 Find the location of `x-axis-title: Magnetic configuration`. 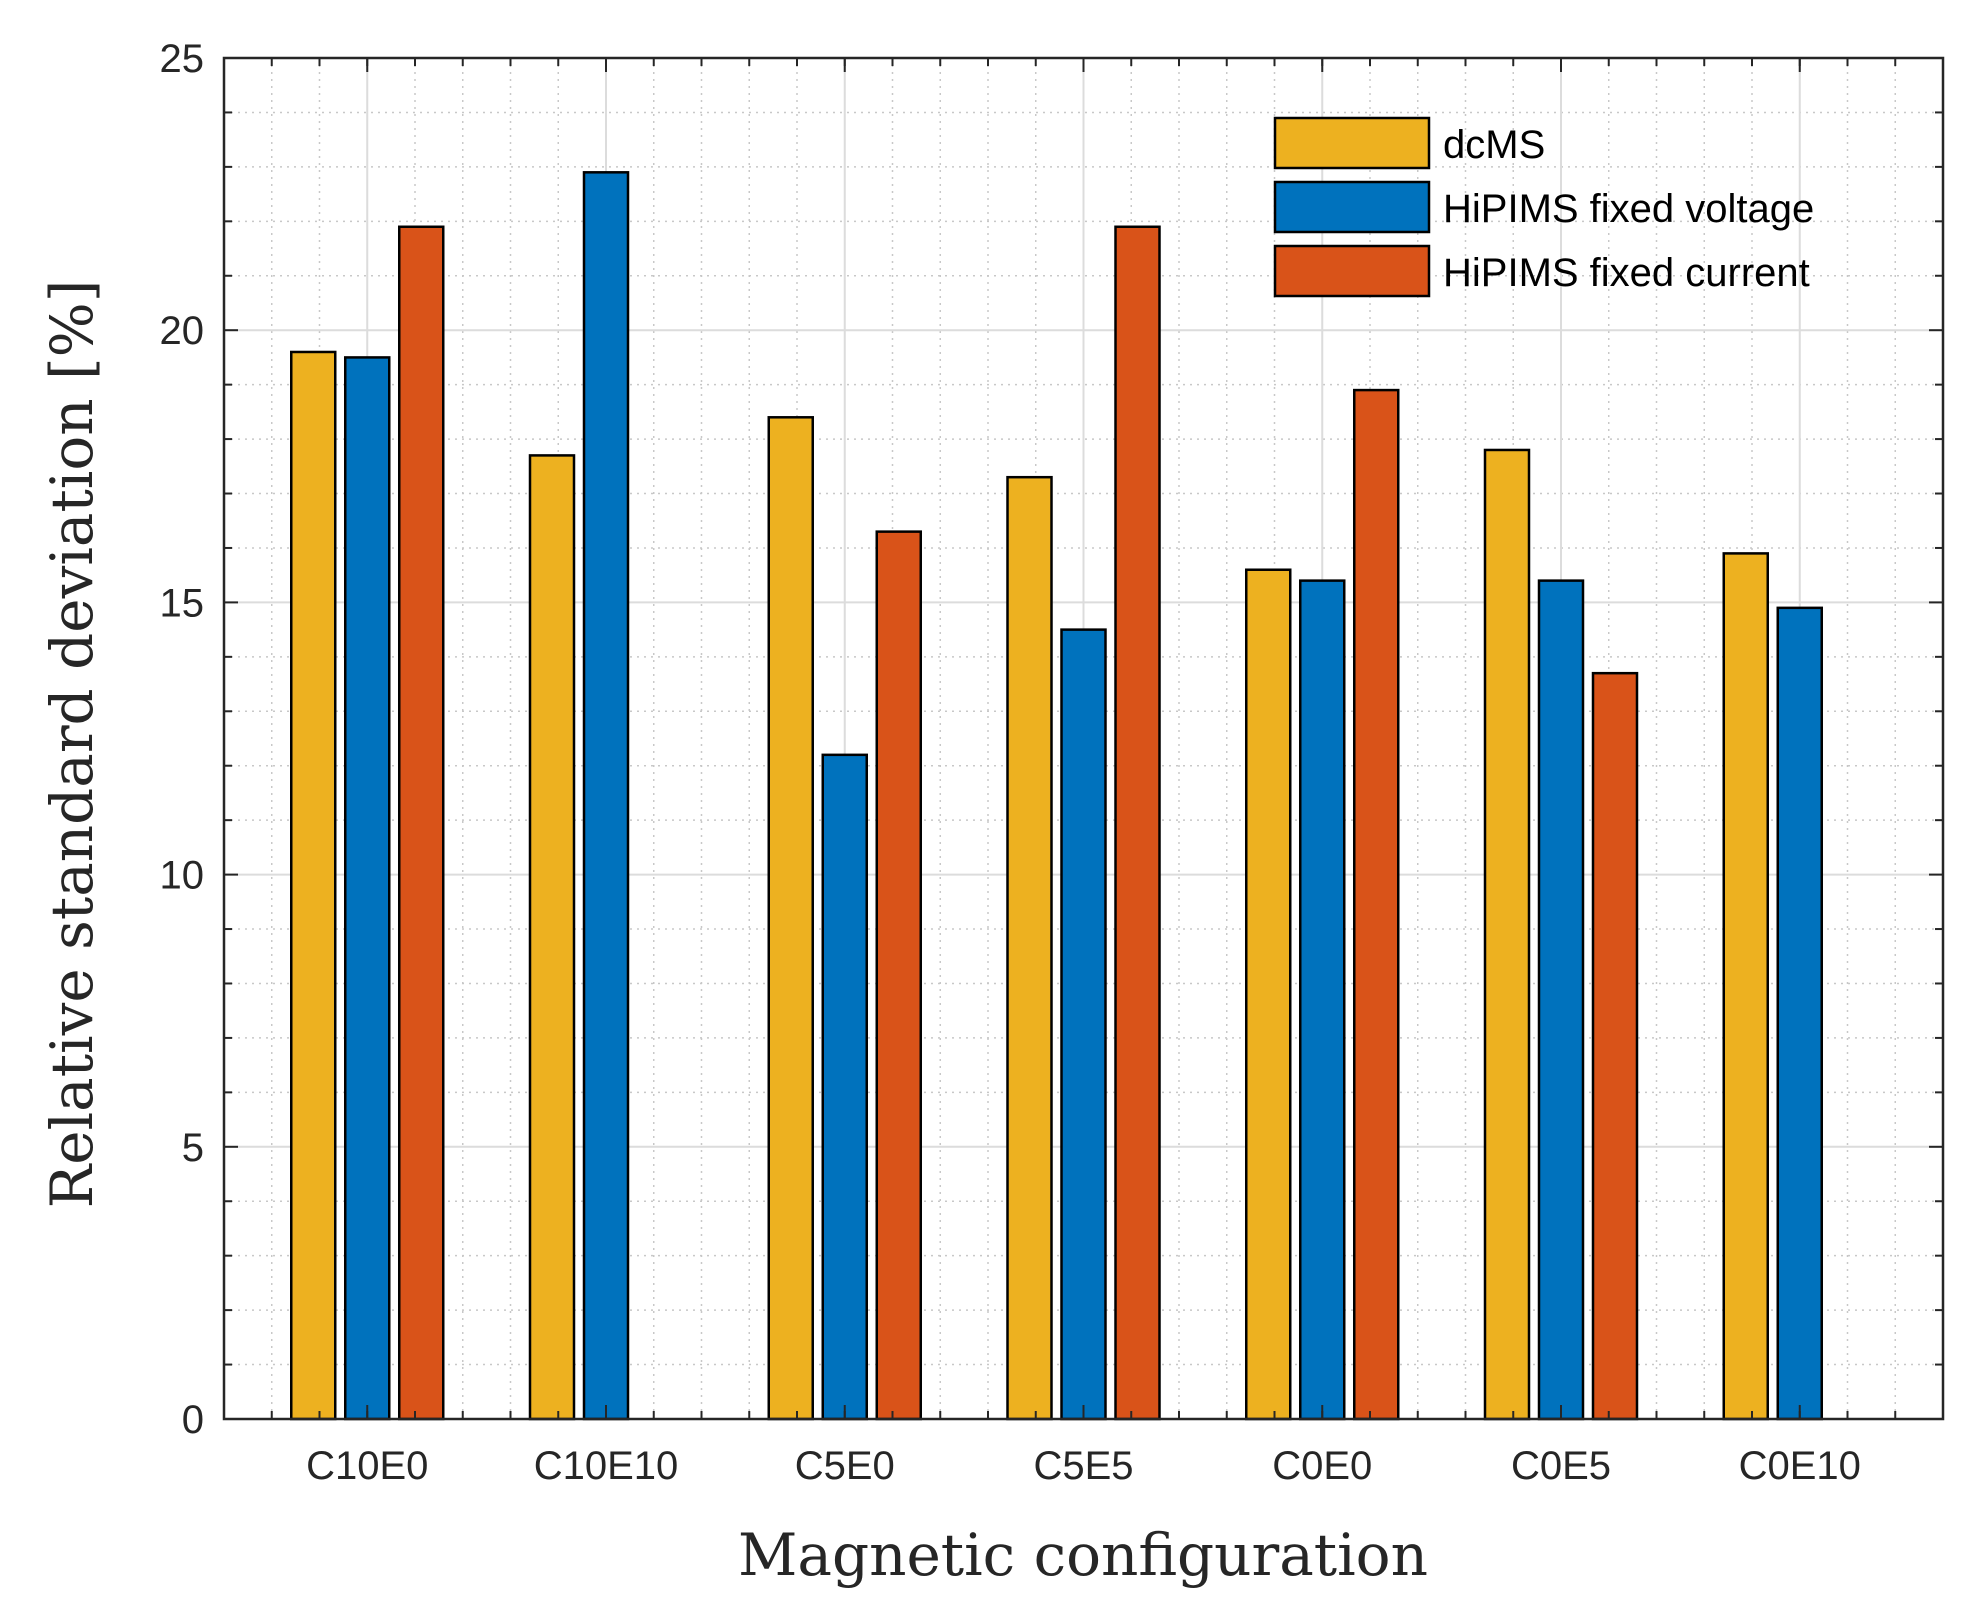

x-axis-title: Magnetic configuration is located at coordinates (1083, 1555).